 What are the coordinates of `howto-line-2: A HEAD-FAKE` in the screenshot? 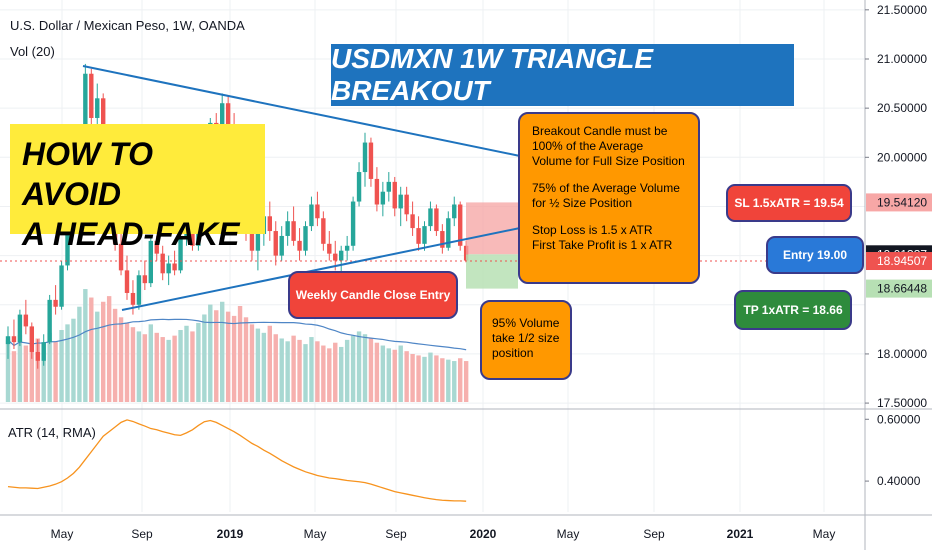 It's located at (131, 234).